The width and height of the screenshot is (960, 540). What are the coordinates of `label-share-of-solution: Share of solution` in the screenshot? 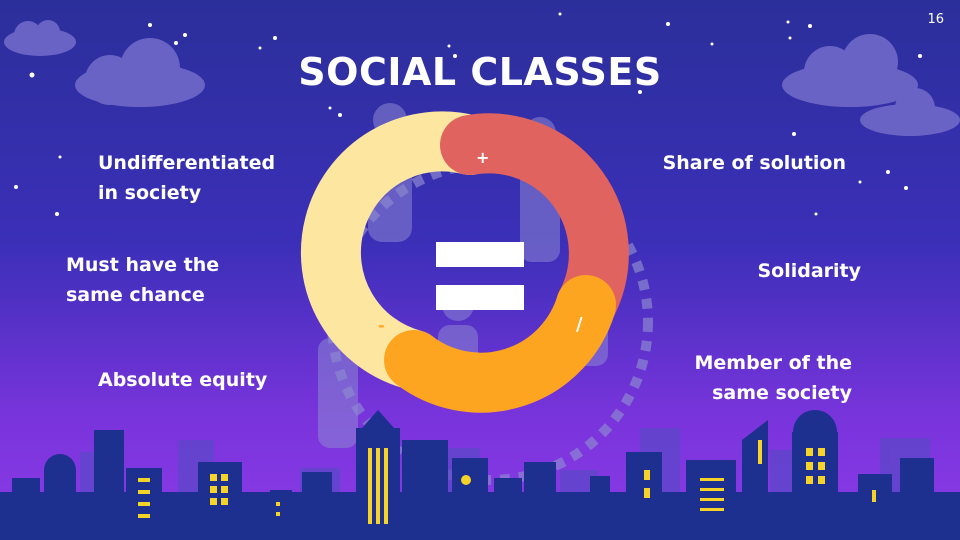 It's located at (754, 163).